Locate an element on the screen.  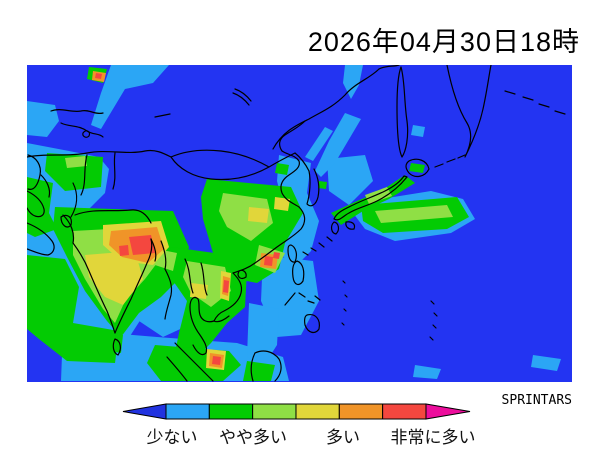
legend-left-arrow is located at coordinates (144, 411).